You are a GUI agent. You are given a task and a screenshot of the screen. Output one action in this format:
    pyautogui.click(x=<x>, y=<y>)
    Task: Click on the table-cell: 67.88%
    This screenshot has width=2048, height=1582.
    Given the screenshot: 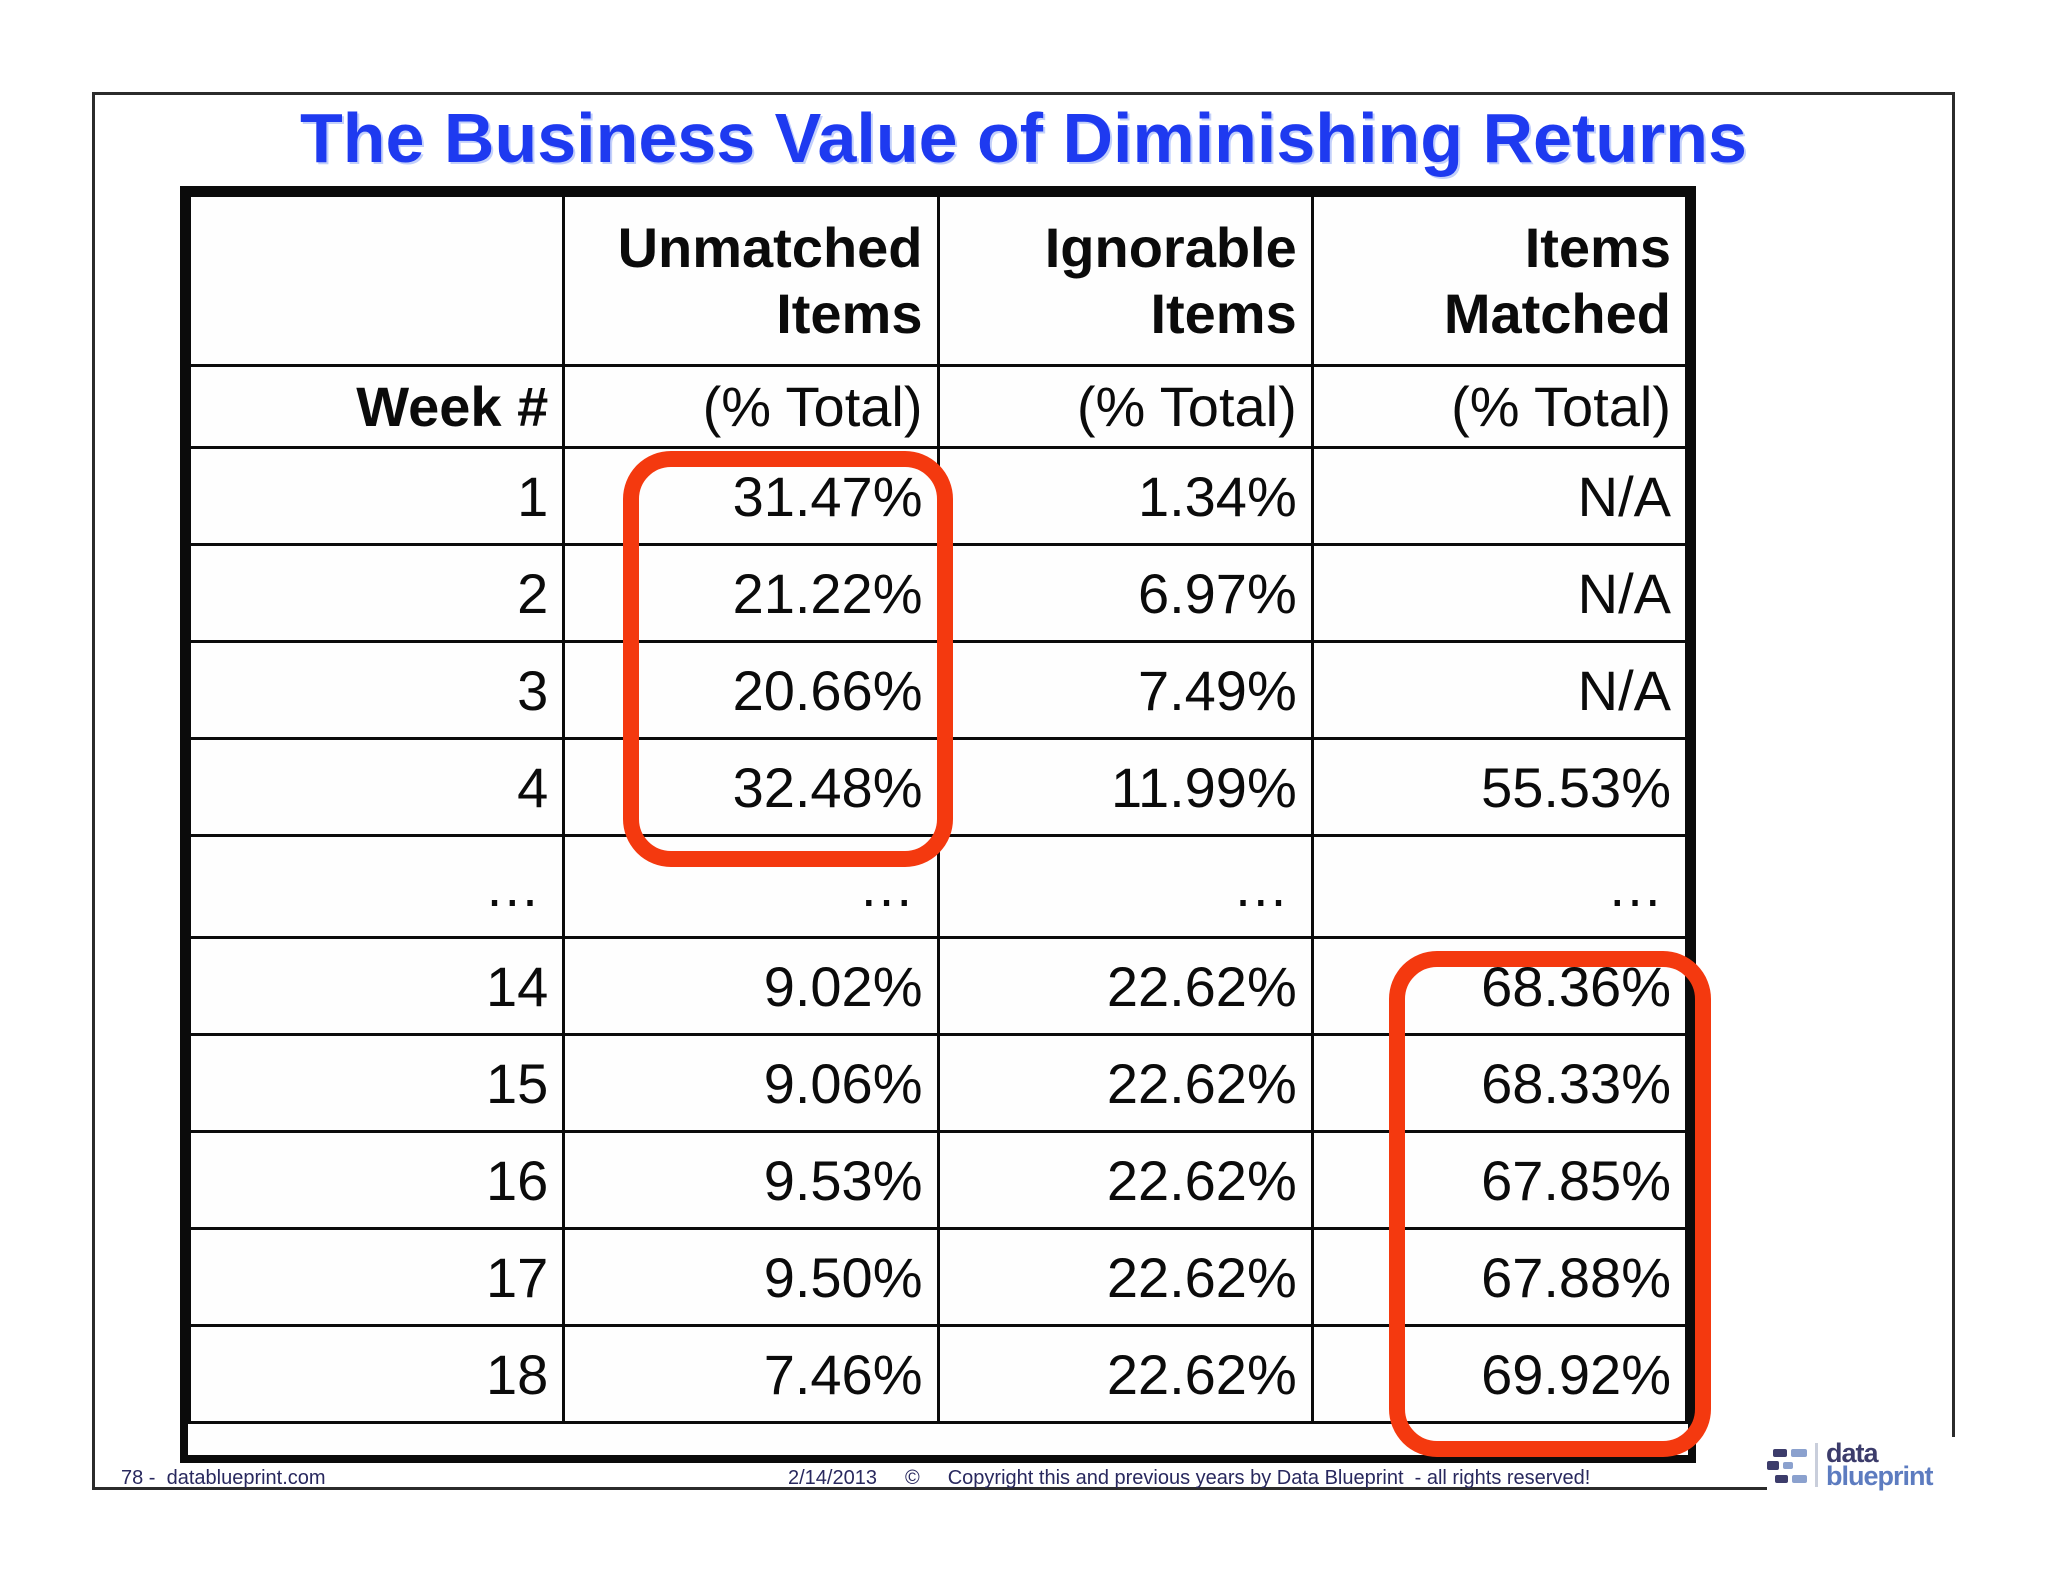 What is the action you would take?
    pyautogui.click(x=1499, y=1277)
    